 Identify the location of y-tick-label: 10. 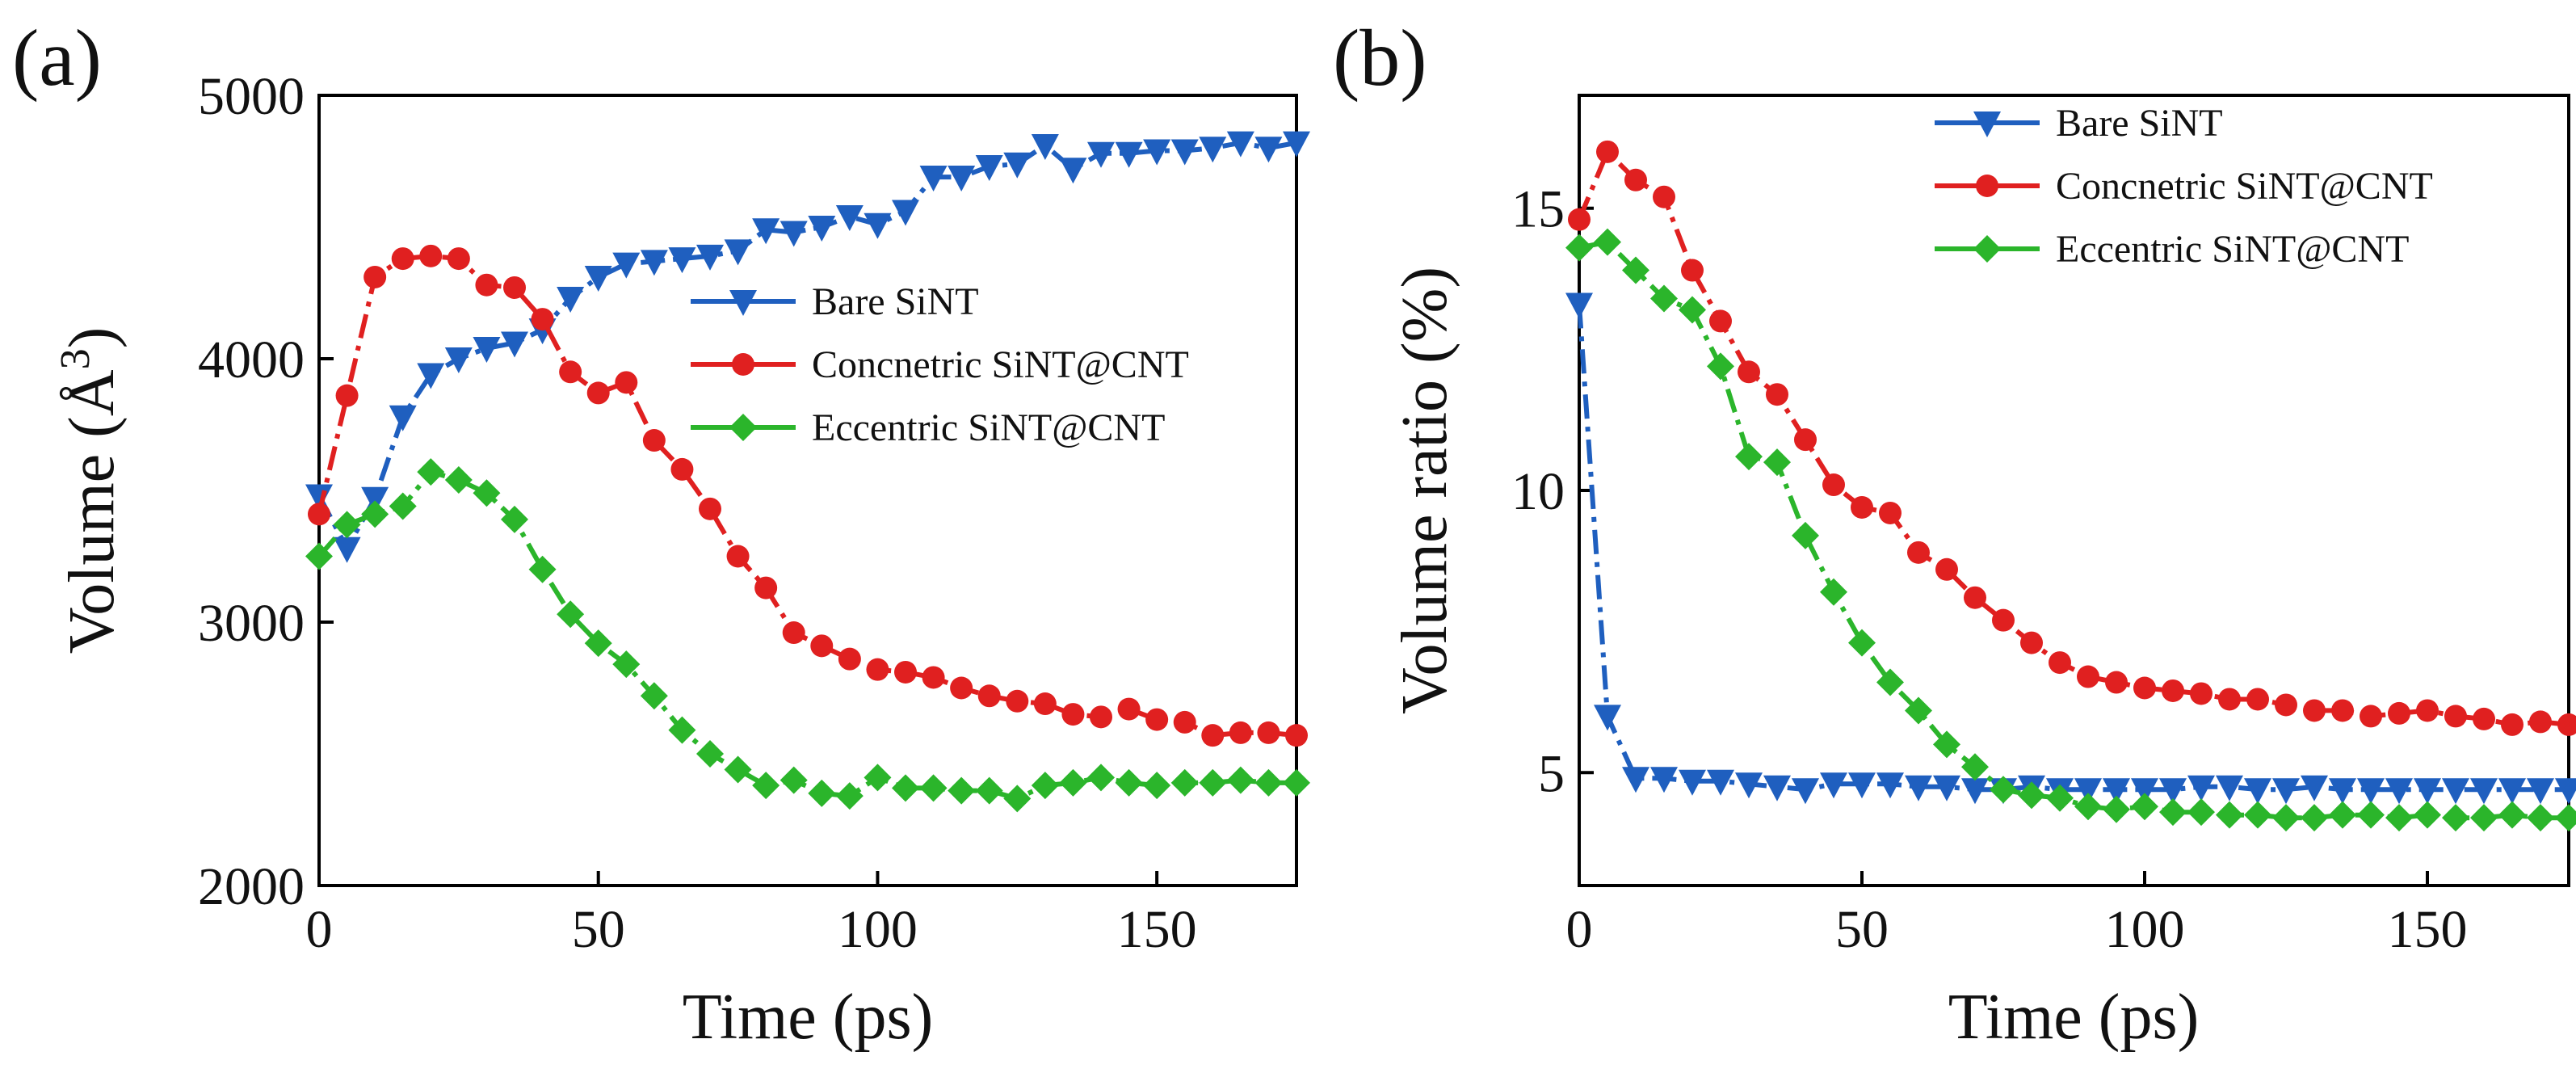
(1538, 491).